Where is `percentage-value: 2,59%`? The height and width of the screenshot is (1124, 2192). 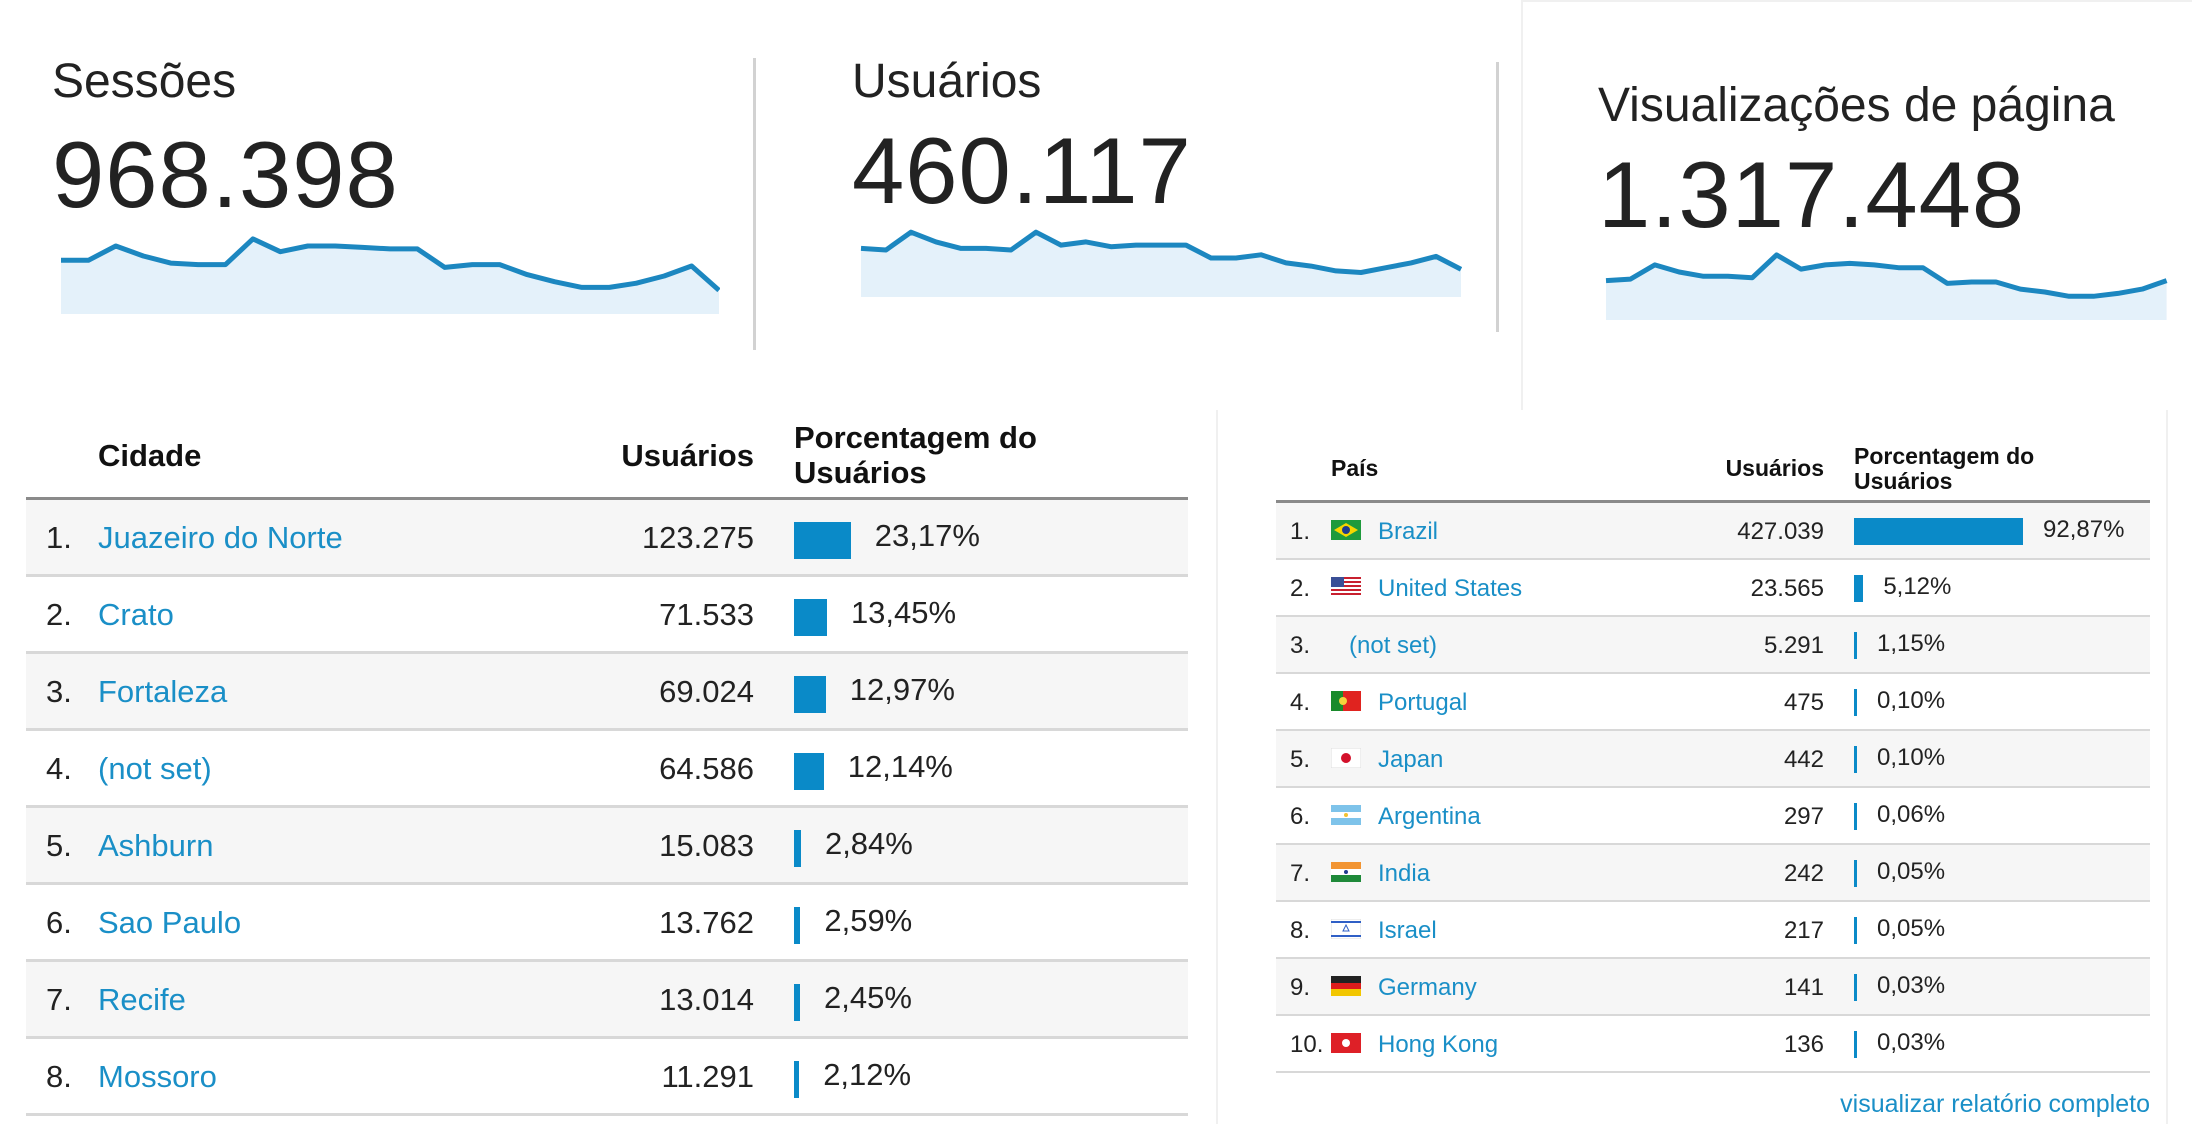 percentage-value: 2,59% is located at coordinates (868, 920).